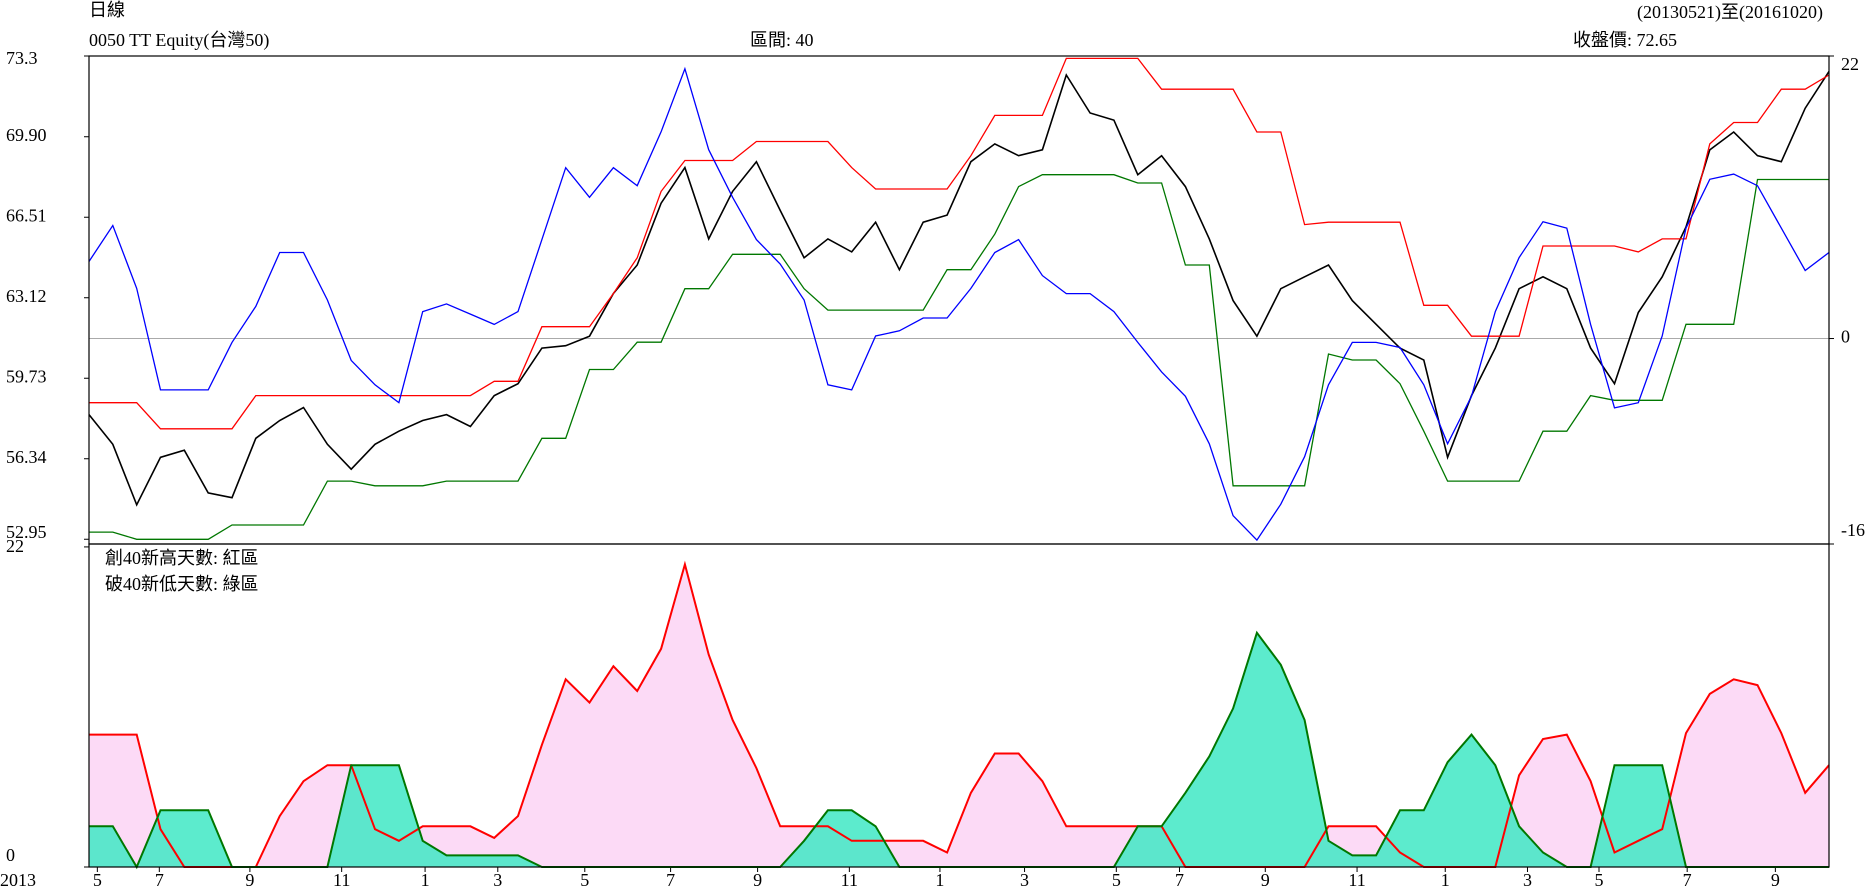 Image resolution: width=1867 pixels, height=895 pixels. I want to click on y2-tick-label: -16, so click(1853, 530).